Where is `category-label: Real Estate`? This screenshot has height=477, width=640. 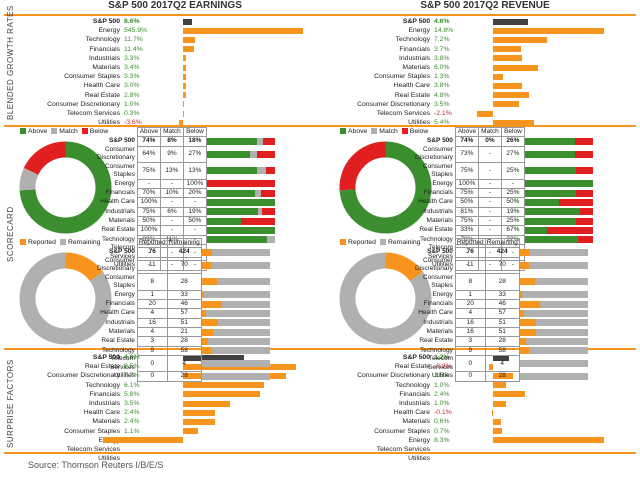 category-label: Real Estate is located at coordinates (102, 367).